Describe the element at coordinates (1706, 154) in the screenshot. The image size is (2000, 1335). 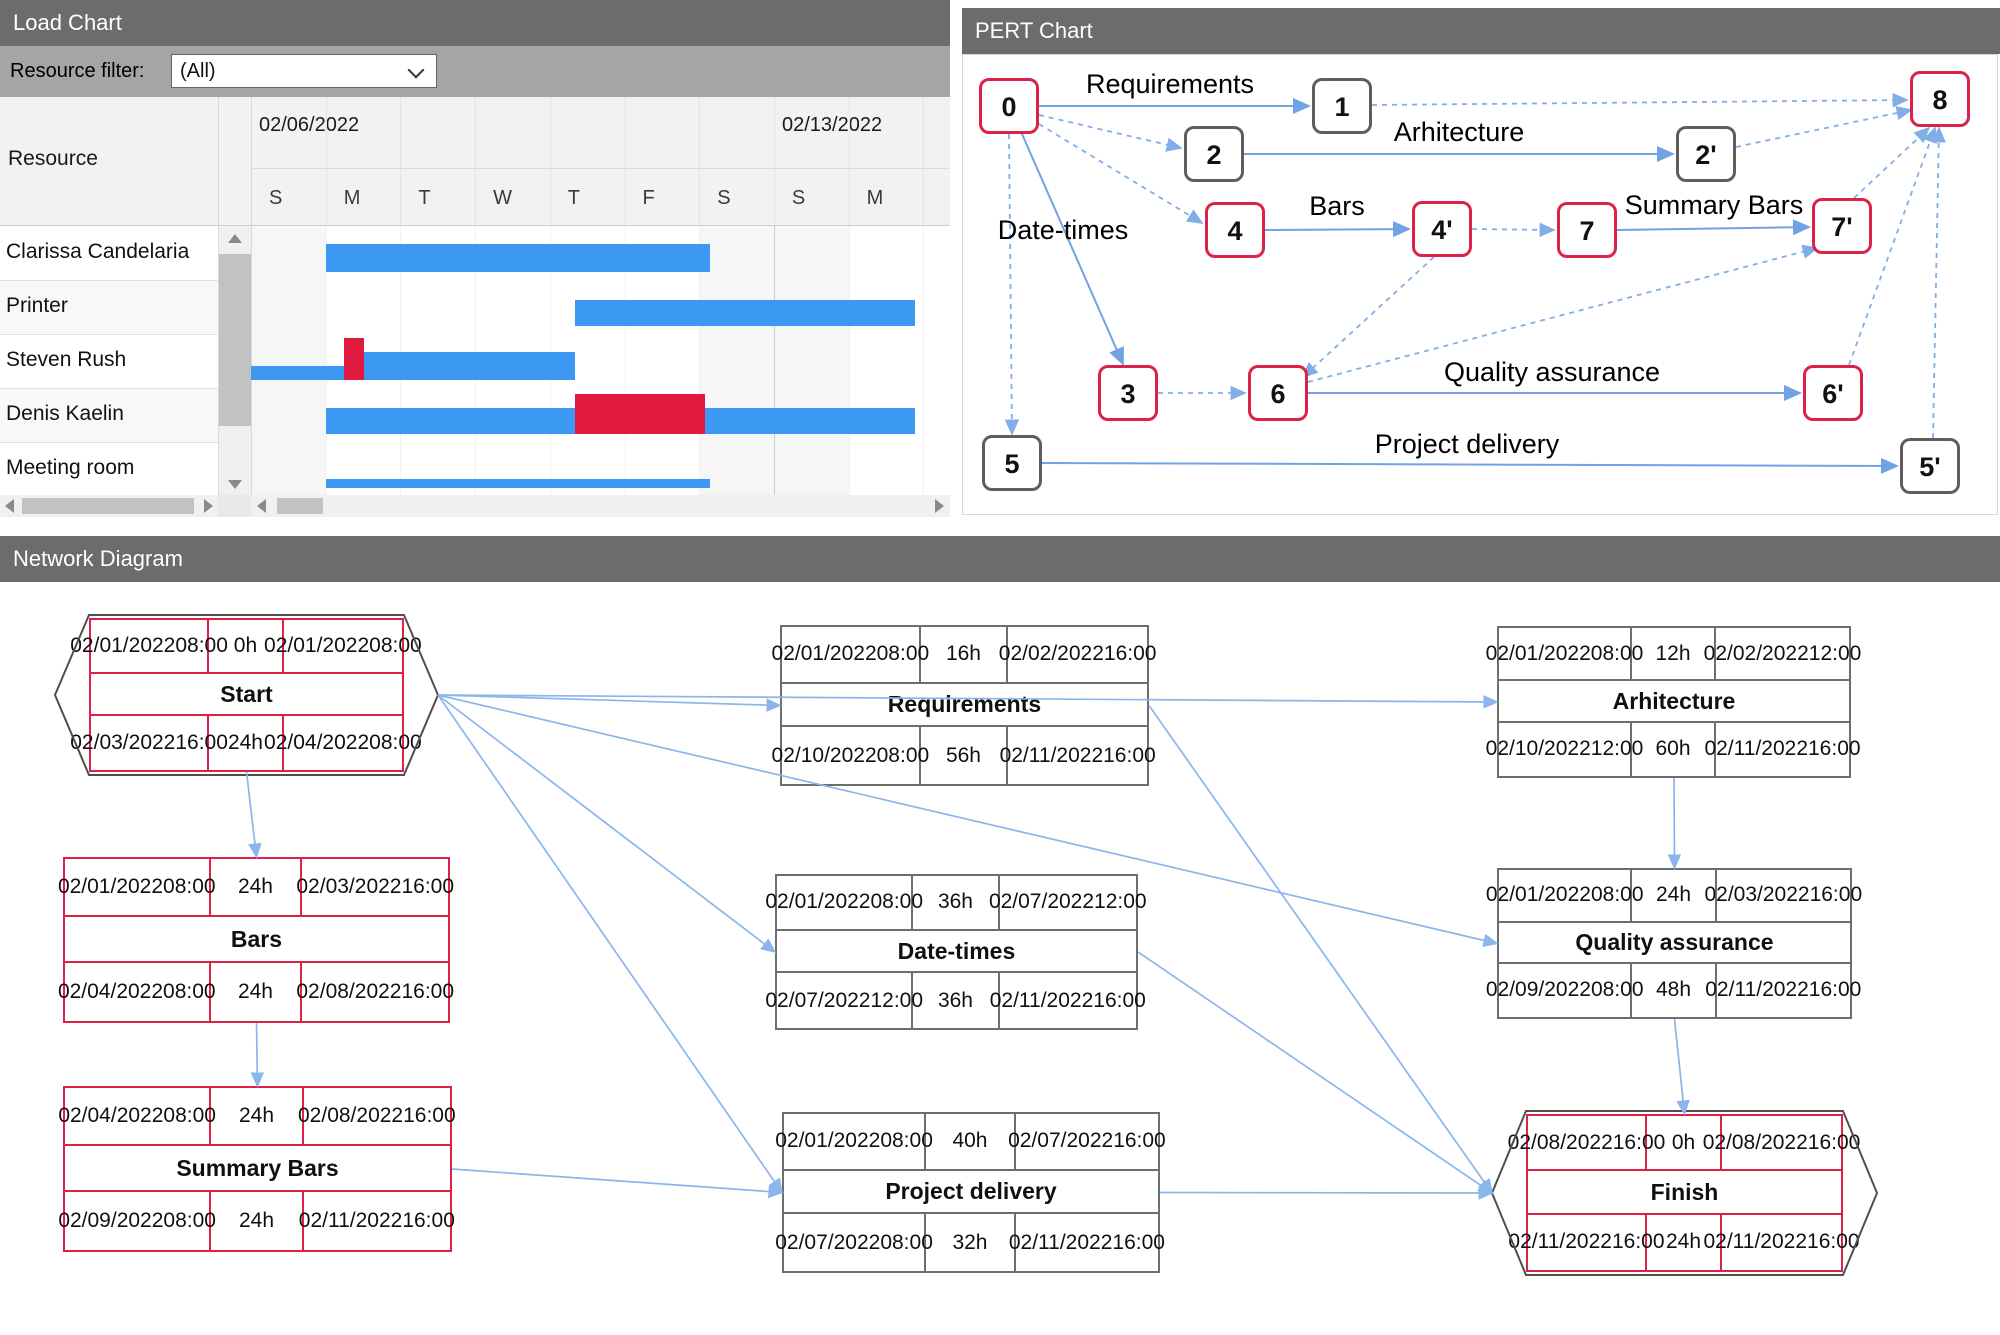
I see `pert-node-2': 2'` at that location.